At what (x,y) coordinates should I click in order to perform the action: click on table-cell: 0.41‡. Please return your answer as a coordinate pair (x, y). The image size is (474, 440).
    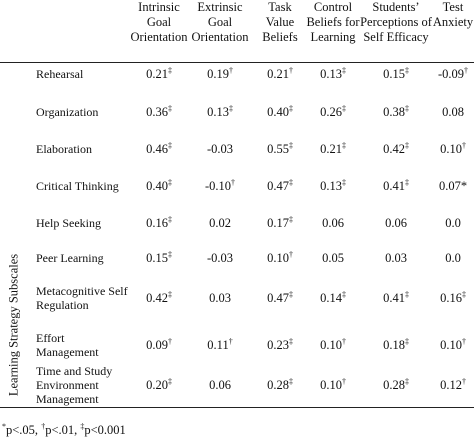
    Looking at the image, I should click on (396, 298).